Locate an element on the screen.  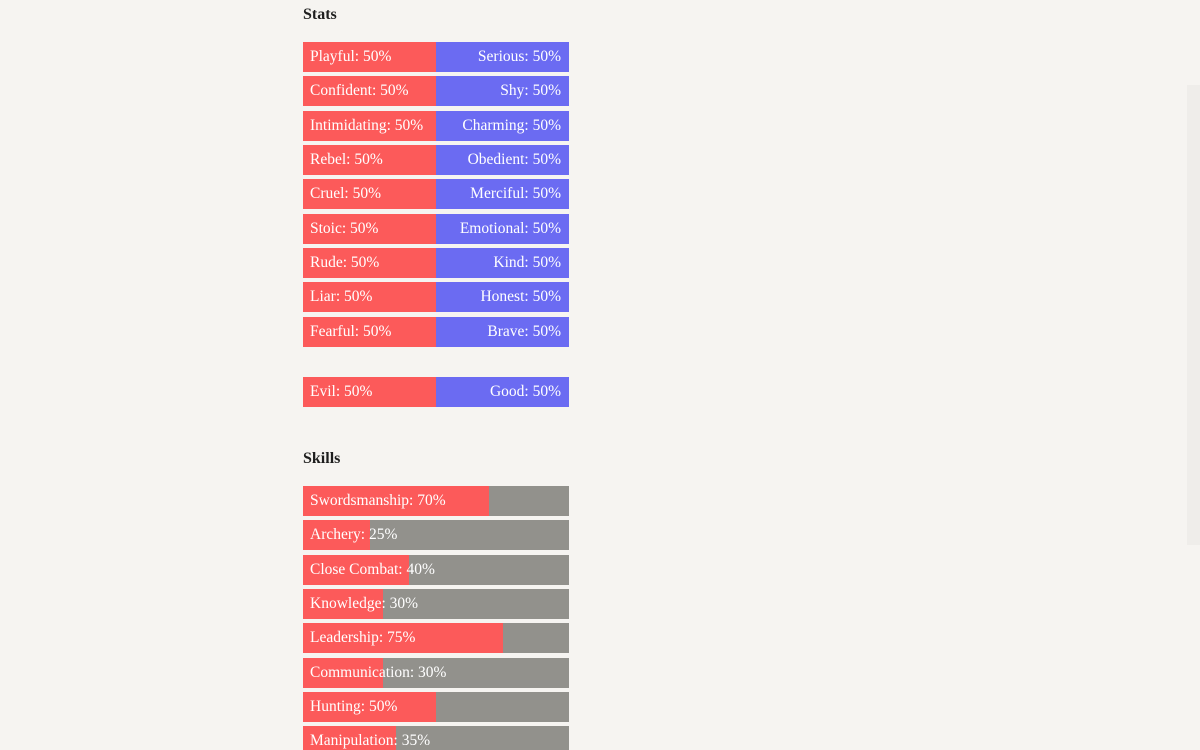
stat-bar-playful-serious: Playful: 50% Serious: 50% is located at coordinates (436, 57).